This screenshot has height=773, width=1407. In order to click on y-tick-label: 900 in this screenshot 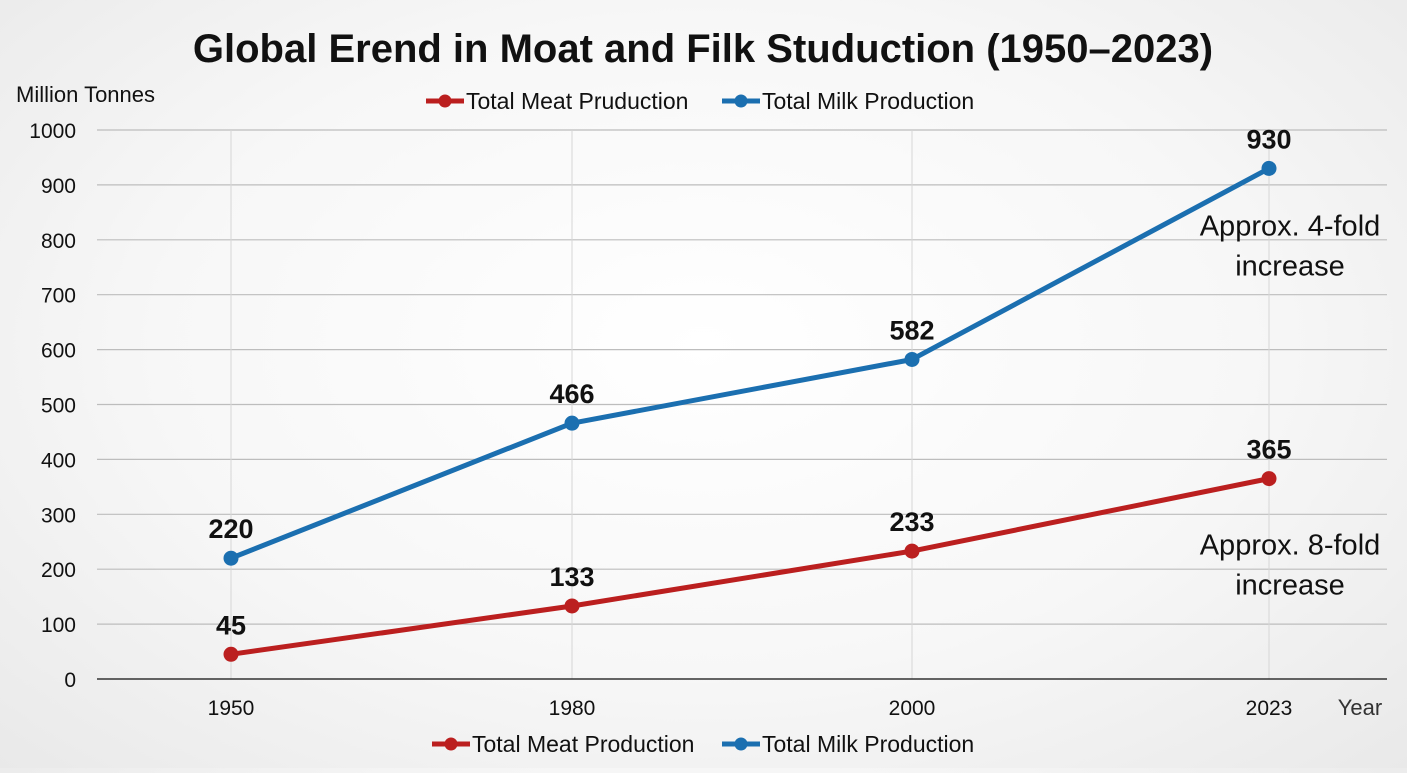, I will do `click(58, 186)`.